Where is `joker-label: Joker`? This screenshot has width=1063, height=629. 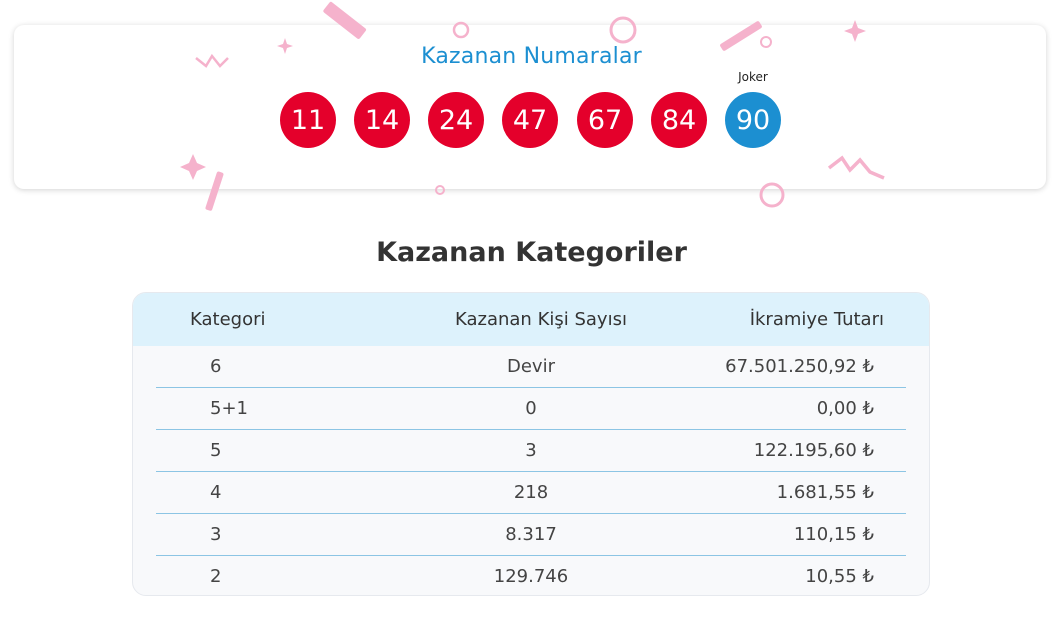
joker-label: Joker is located at coordinates (753, 77).